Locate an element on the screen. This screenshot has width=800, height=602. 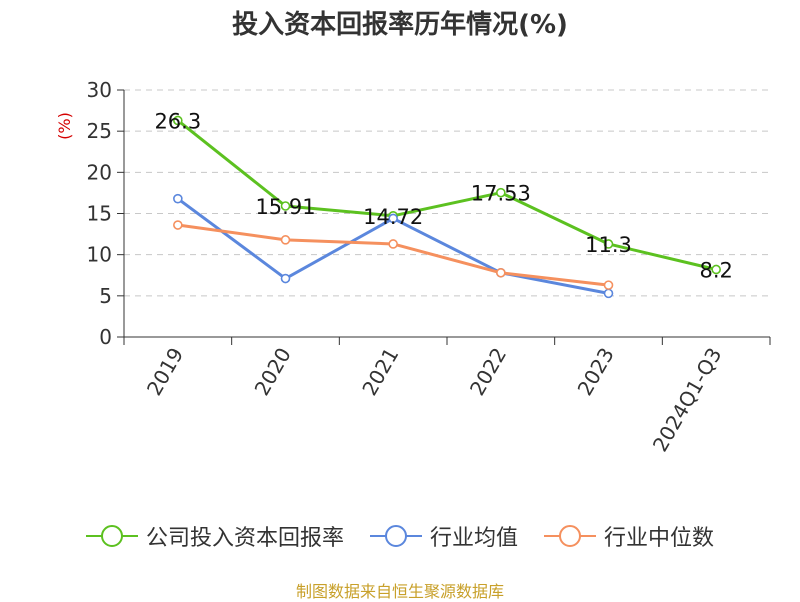
y-tick-label: 5 is located at coordinates (105, 296).